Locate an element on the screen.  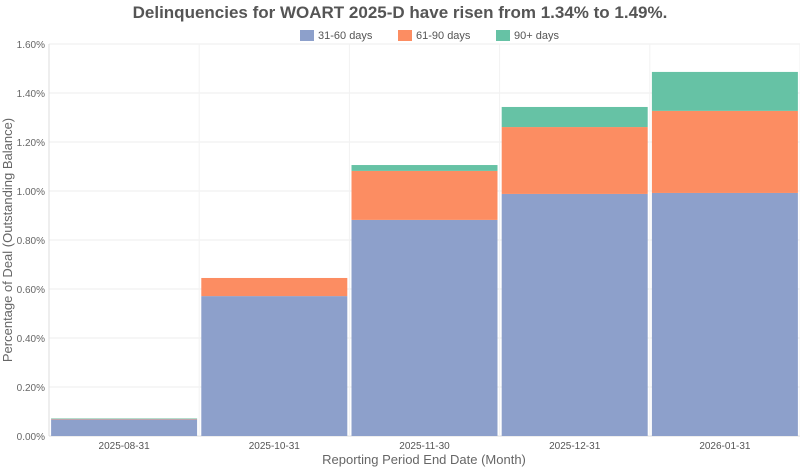
legend-label: 61-90 days is located at coordinates (443, 36).